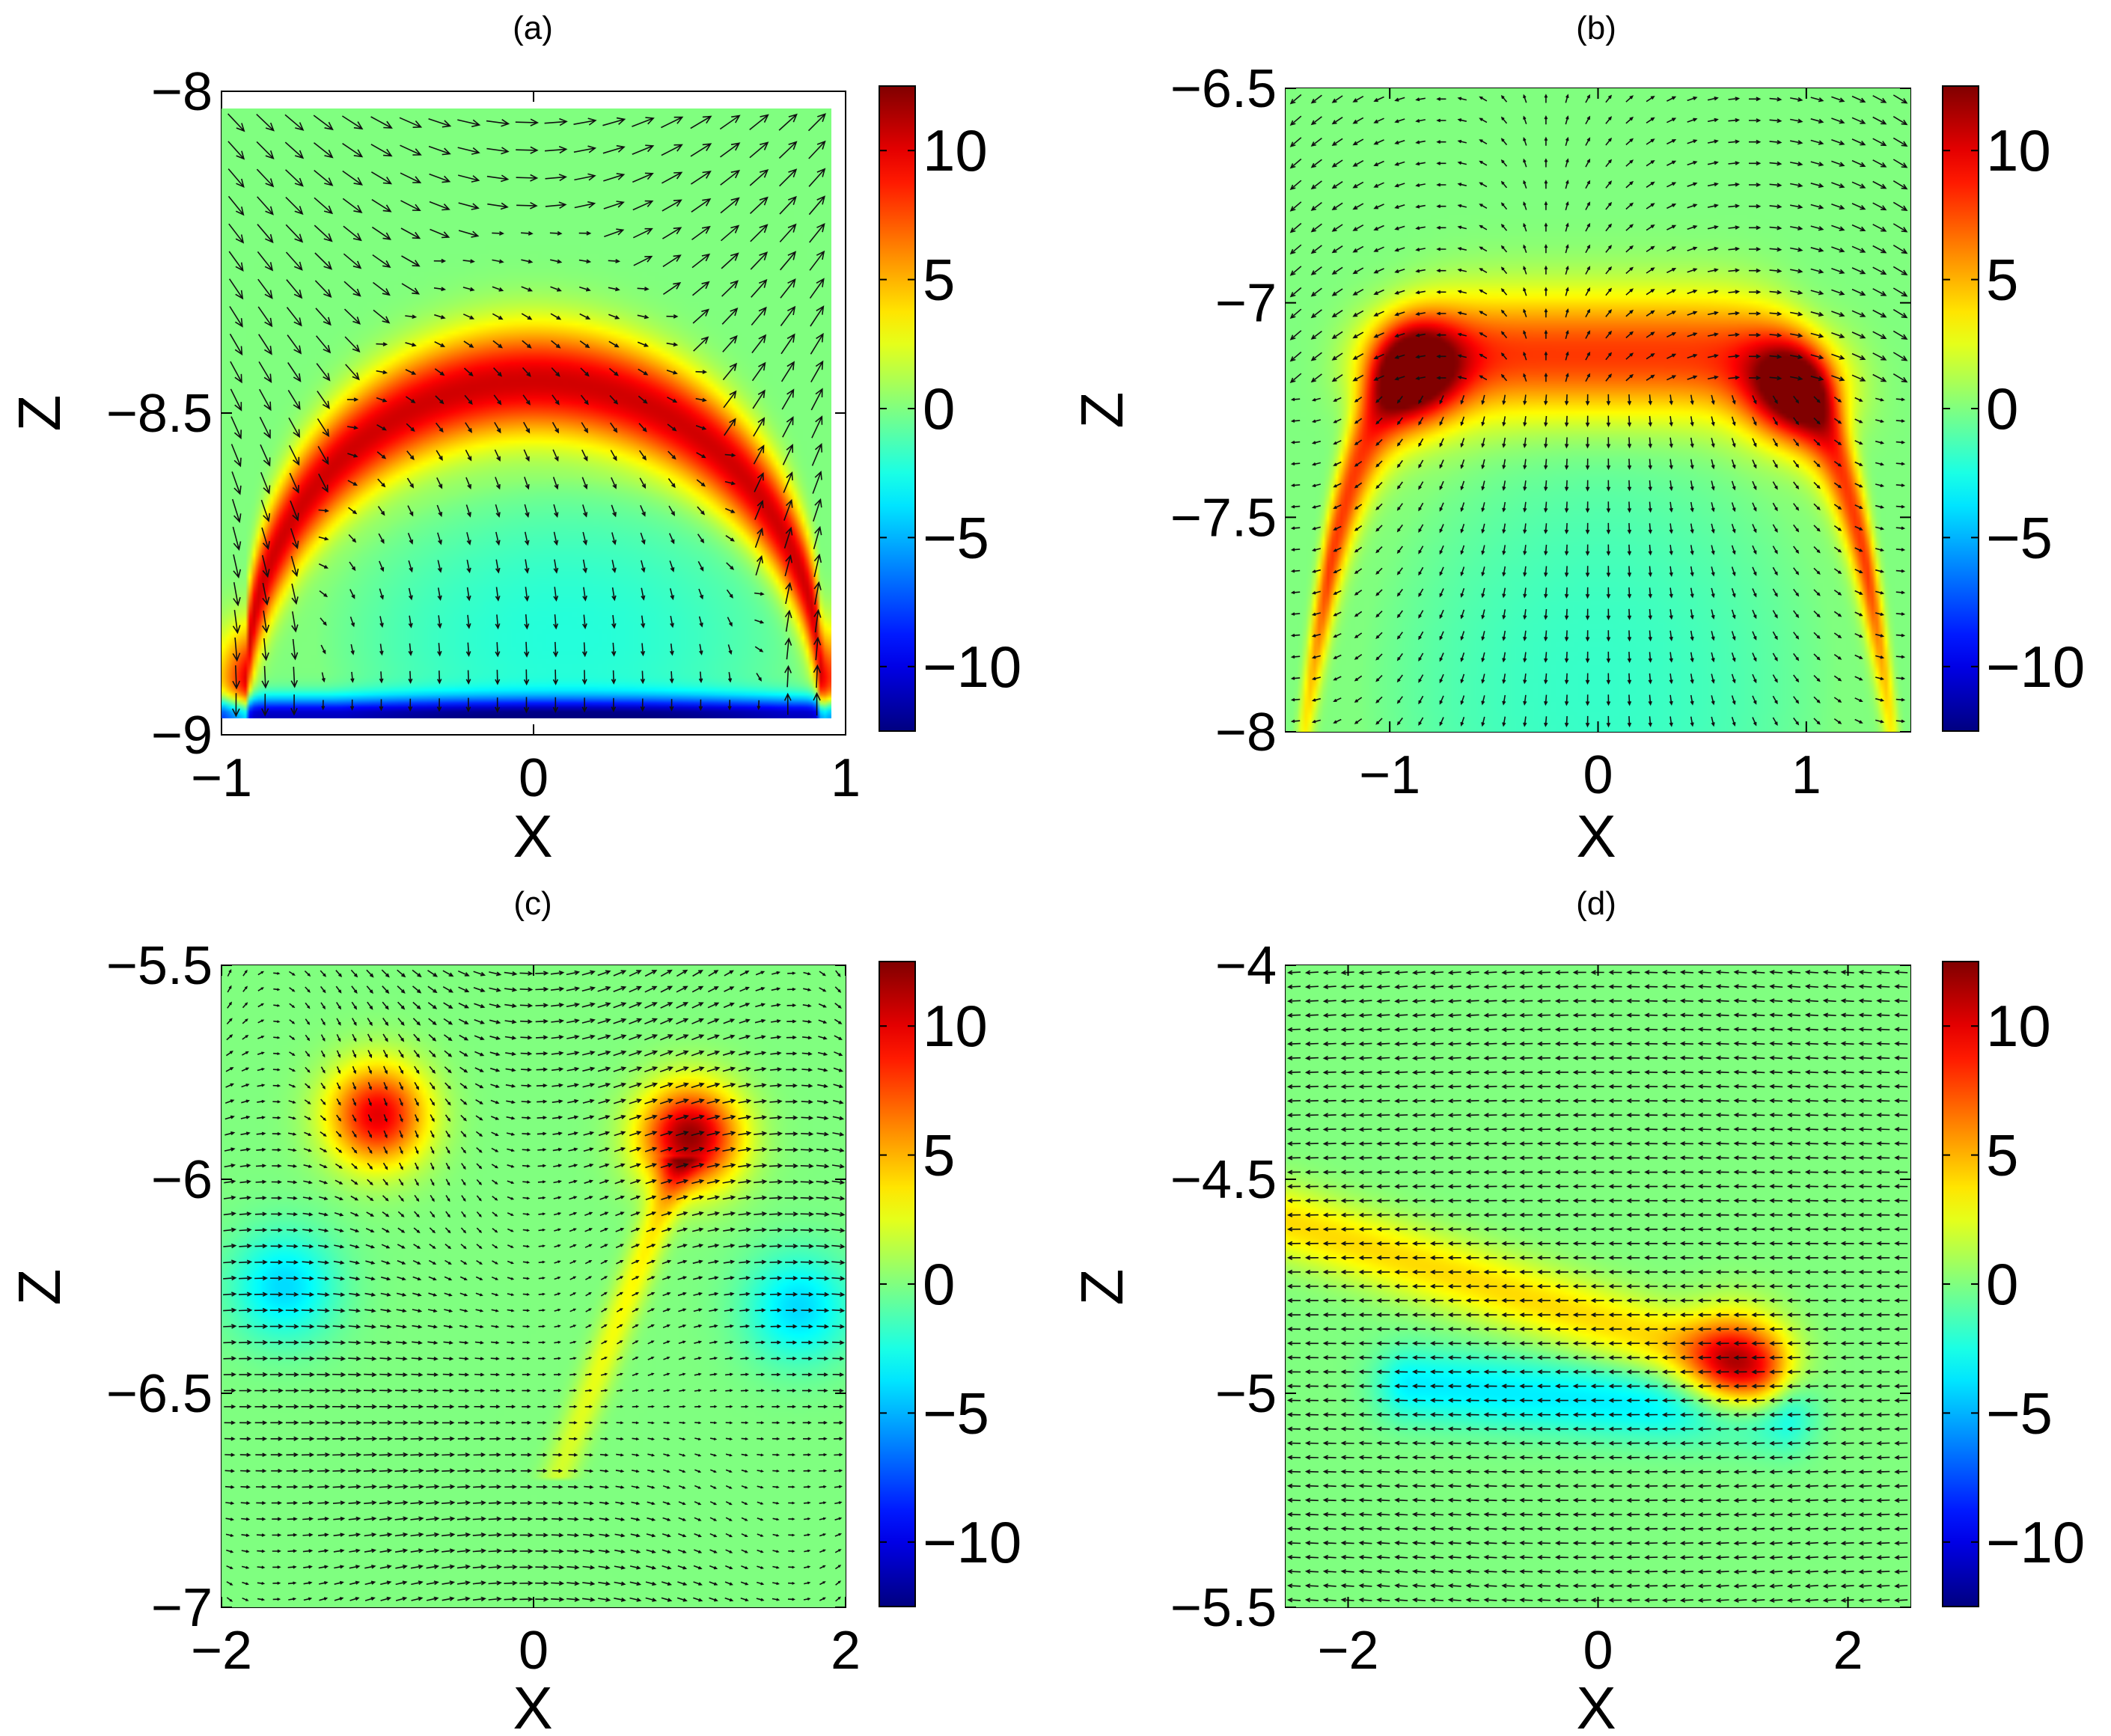 The width and height of the screenshot is (2111, 1736). Describe the element at coordinates (1347, 1651) in the screenshot. I see `x-tick-label: −2` at that location.